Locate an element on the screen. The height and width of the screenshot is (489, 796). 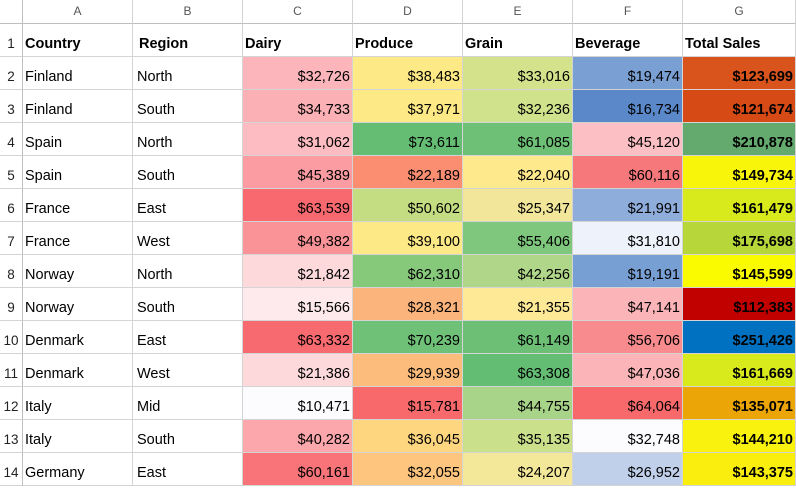
value-cell: $24,207 is located at coordinates (518, 469).